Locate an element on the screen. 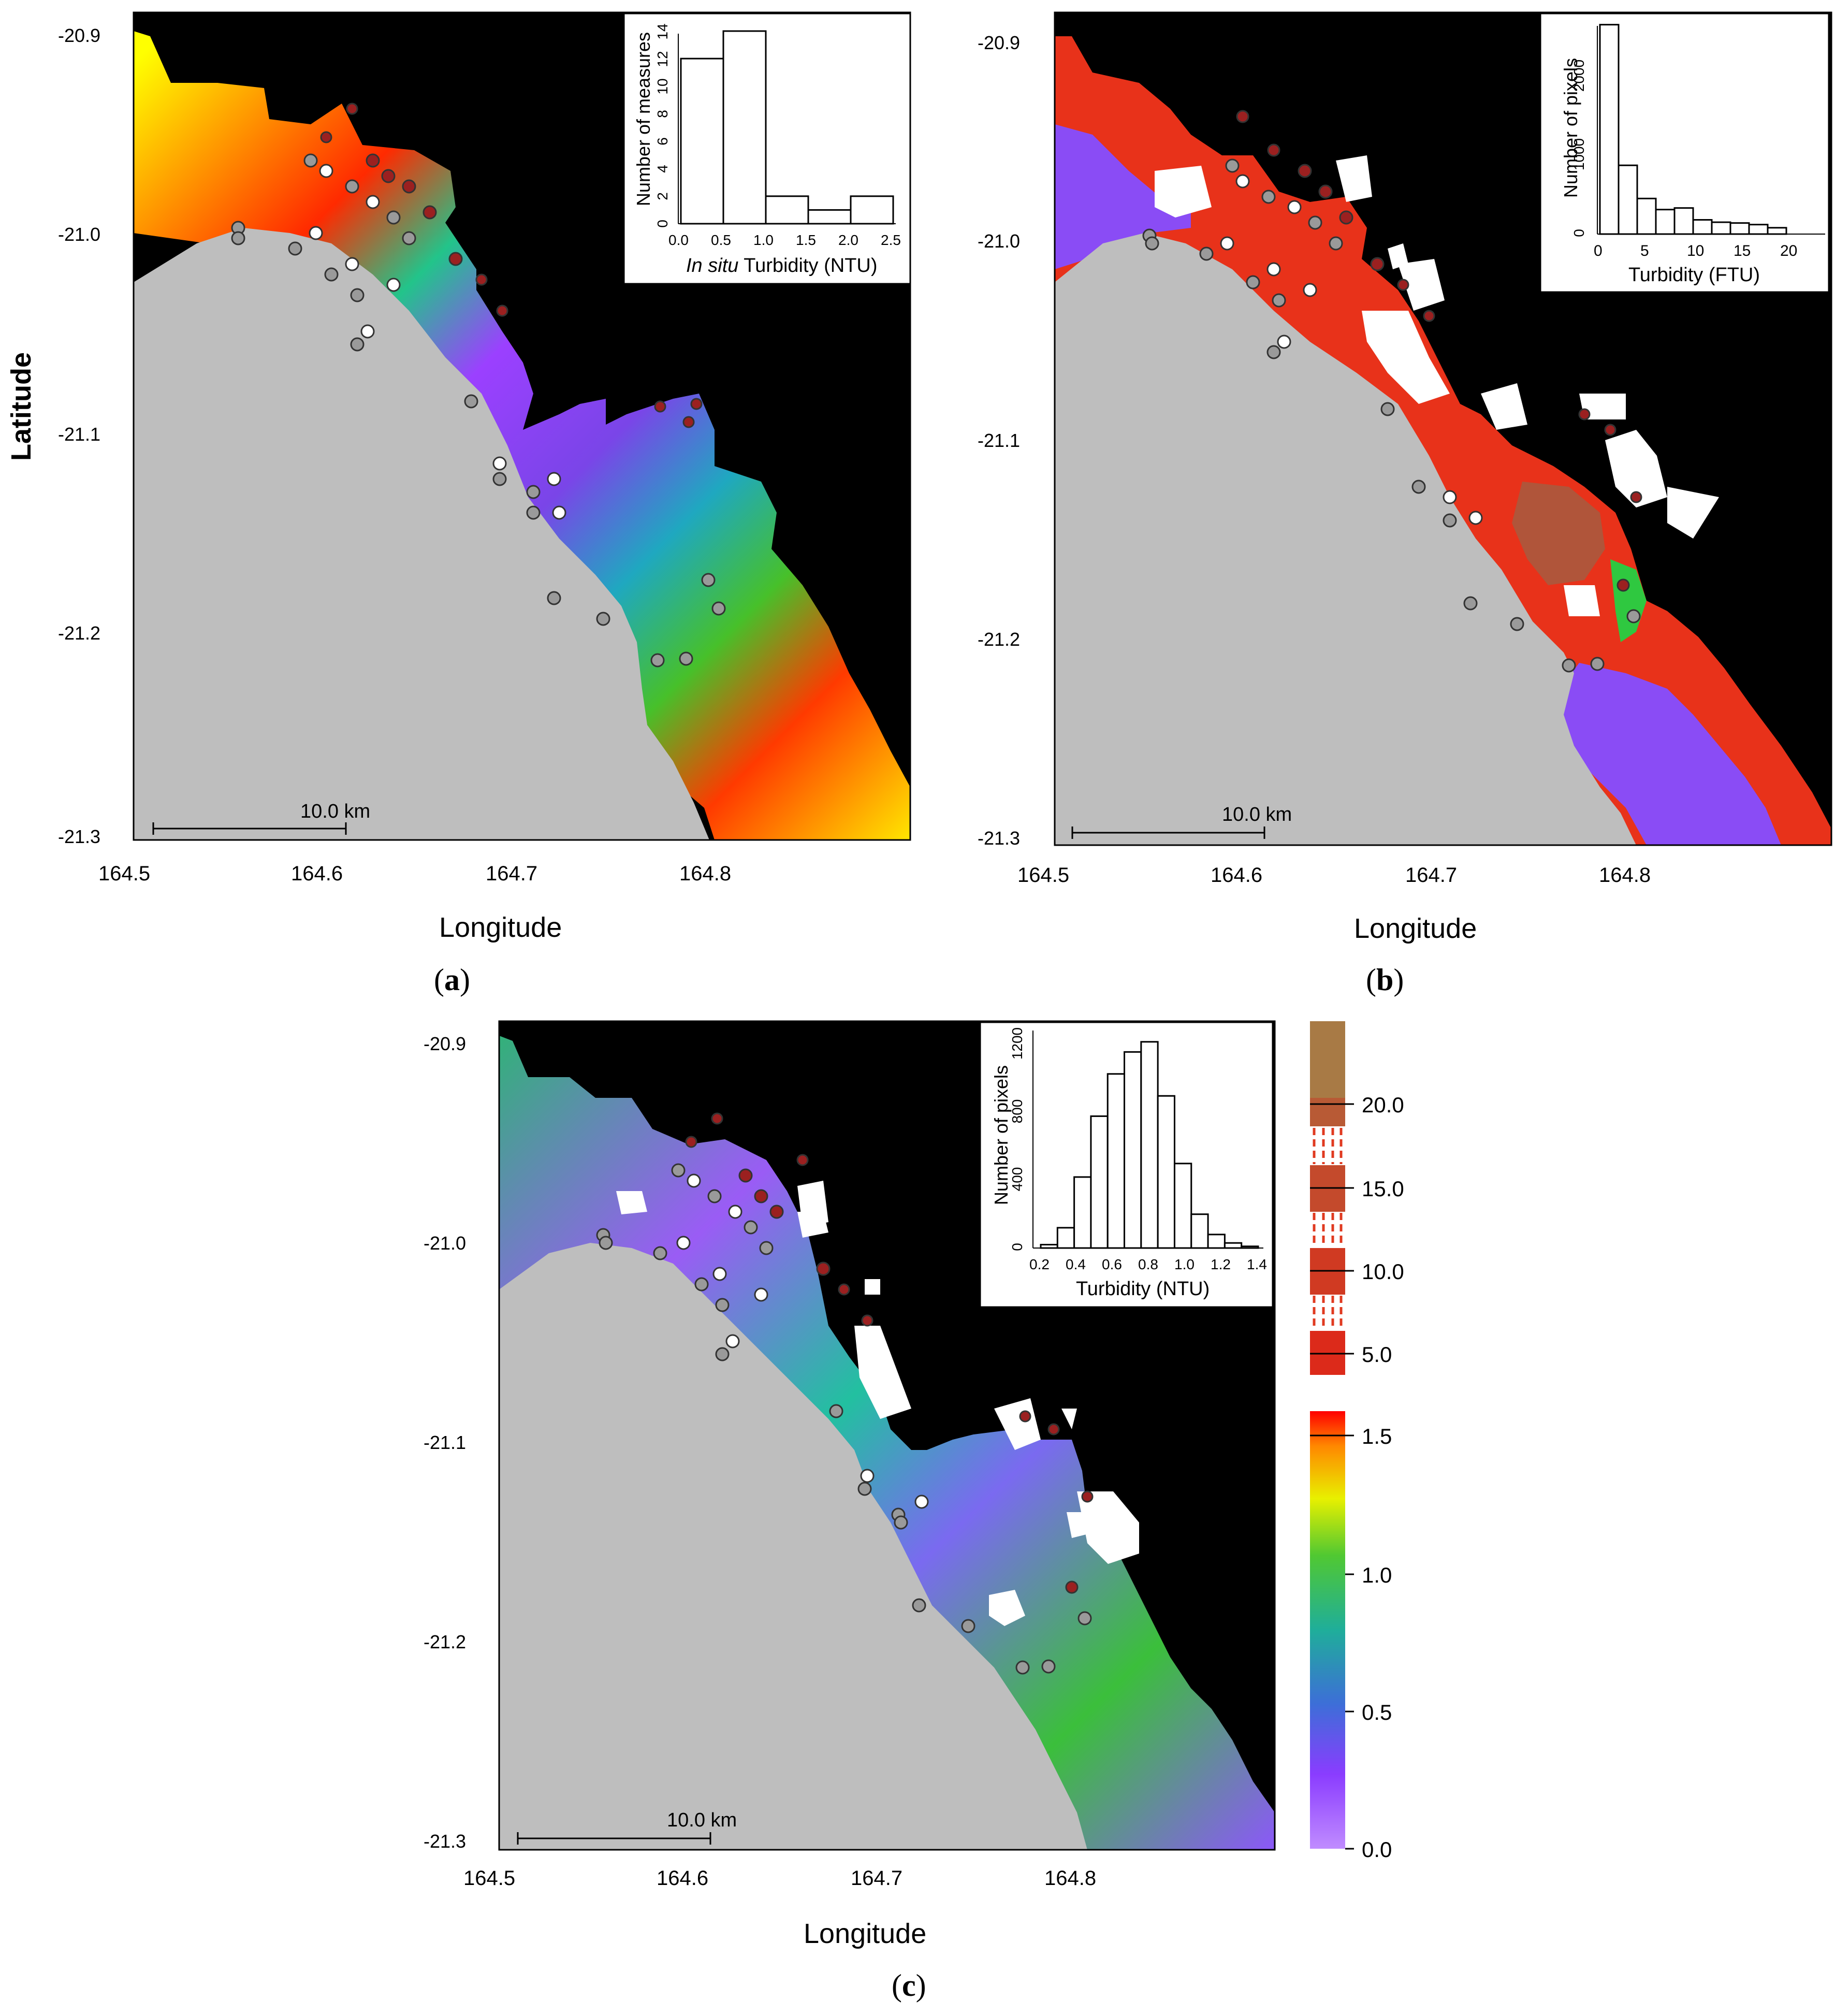 This screenshot has height=2016, width=1835. panel-b-inset-xlabel: Turbidity (FTU) is located at coordinates (1694, 275).